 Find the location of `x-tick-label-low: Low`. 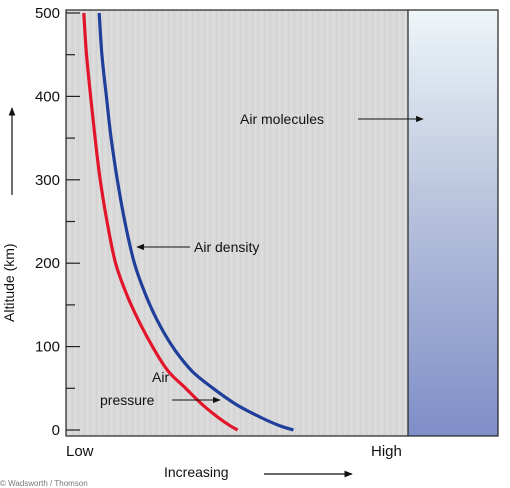

x-tick-label-low: Low is located at coordinates (80, 451).